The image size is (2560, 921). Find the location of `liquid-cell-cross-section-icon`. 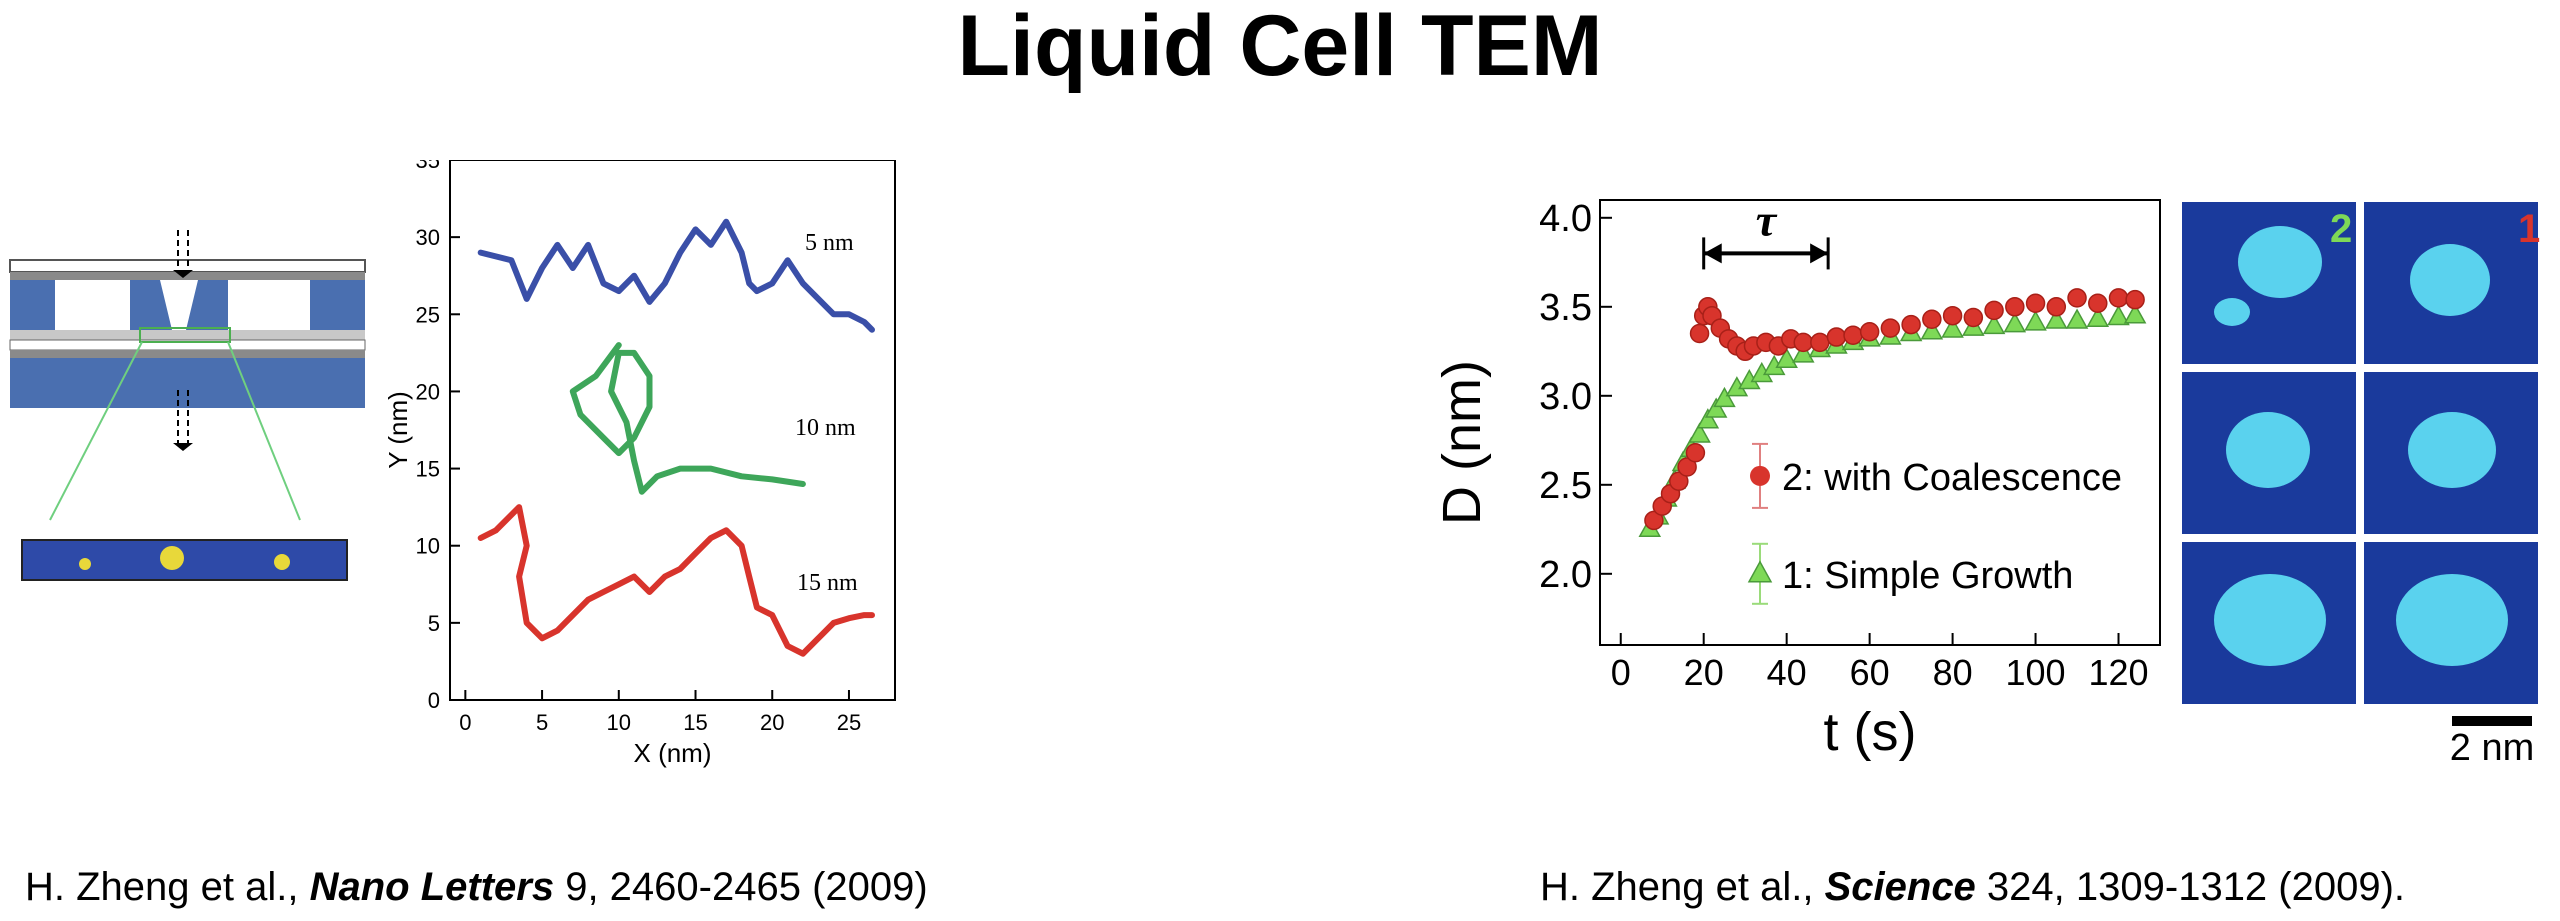

liquid-cell-cross-section-icon is located at coordinates (187, 390).